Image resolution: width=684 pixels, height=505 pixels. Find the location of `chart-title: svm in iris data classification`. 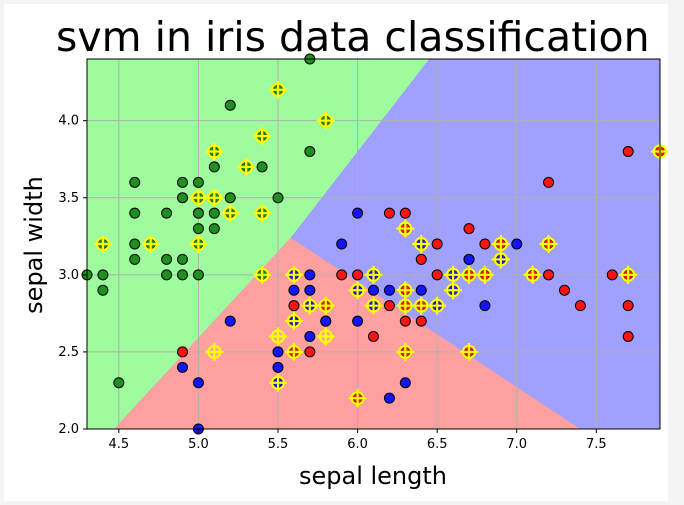

chart-title: svm in iris data classification is located at coordinates (353, 37).